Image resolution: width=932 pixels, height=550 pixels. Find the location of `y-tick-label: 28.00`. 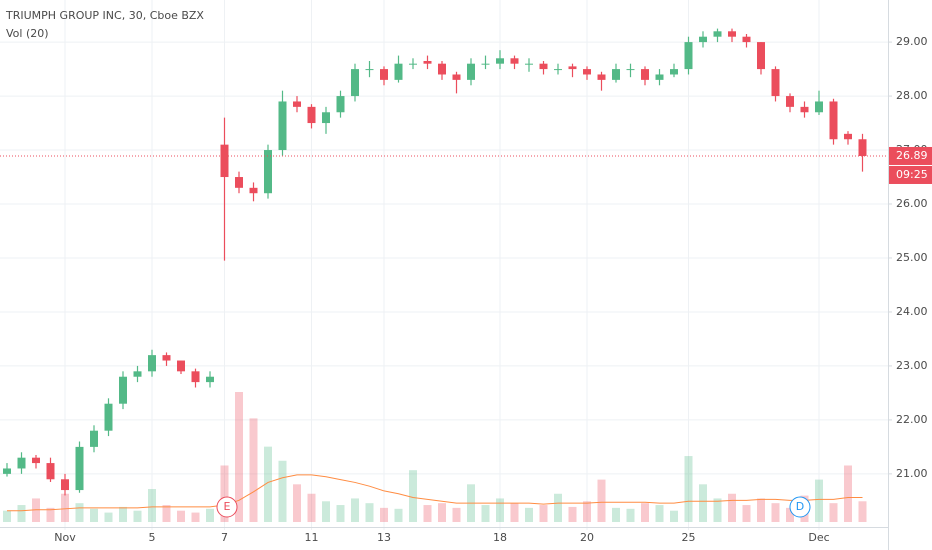

y-tick-label: 28.00 is located at coordinates (912, 95).